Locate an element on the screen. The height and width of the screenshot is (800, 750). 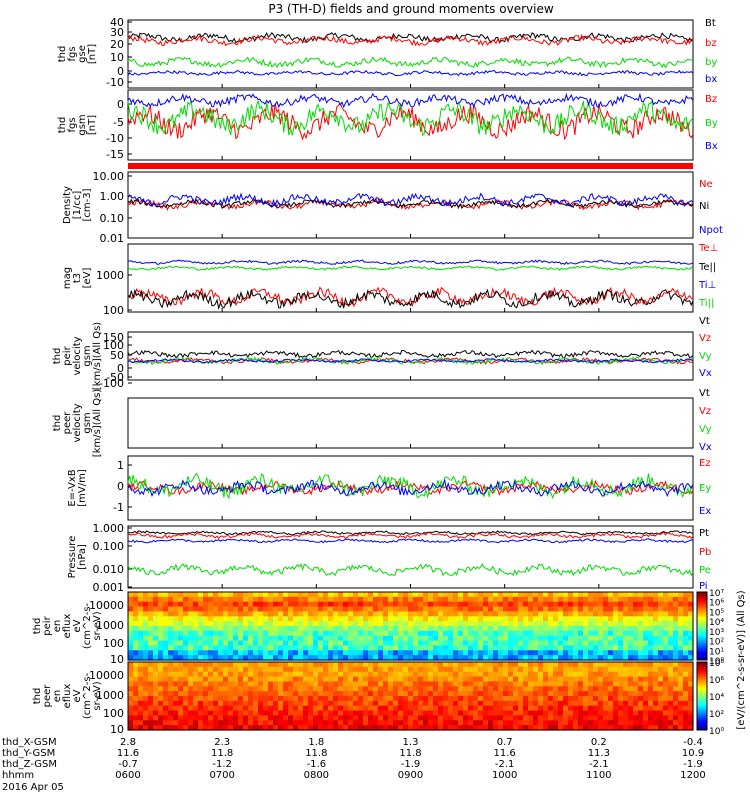
y-tick-label: 20 is located at coordinates (117, 44).